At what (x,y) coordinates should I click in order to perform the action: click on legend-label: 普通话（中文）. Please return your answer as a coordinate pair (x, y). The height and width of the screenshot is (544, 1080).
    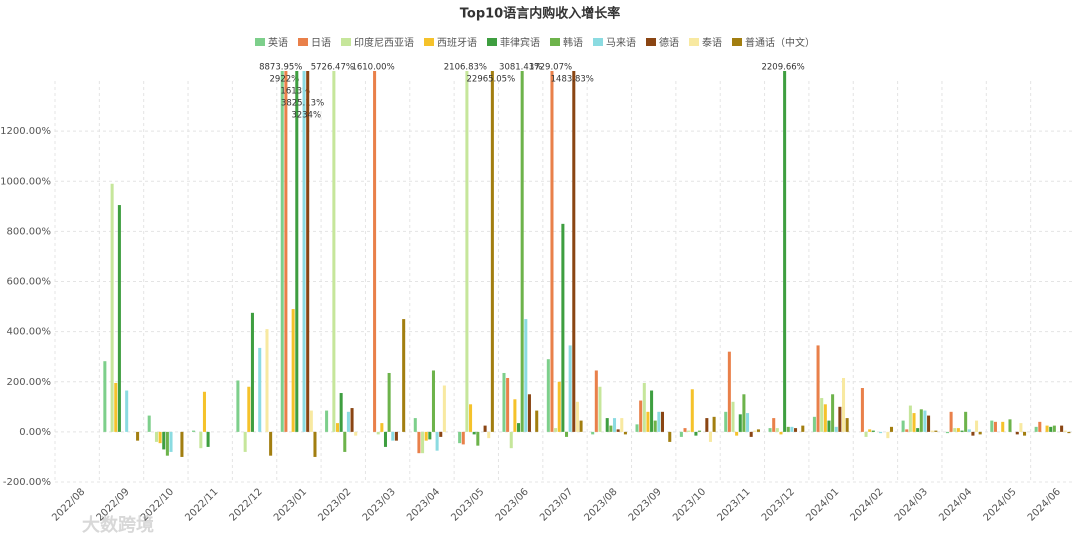
    Looking at the image, I should click on (780, 42).